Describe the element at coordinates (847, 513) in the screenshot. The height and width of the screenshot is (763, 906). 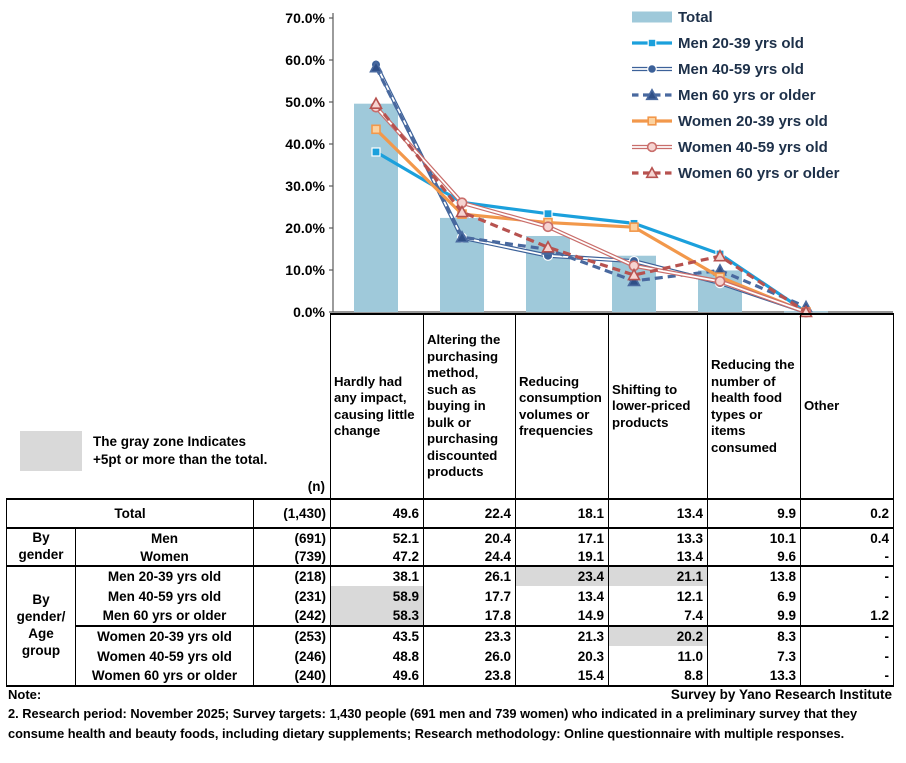
I see `cell-value: 0.2` at that location.